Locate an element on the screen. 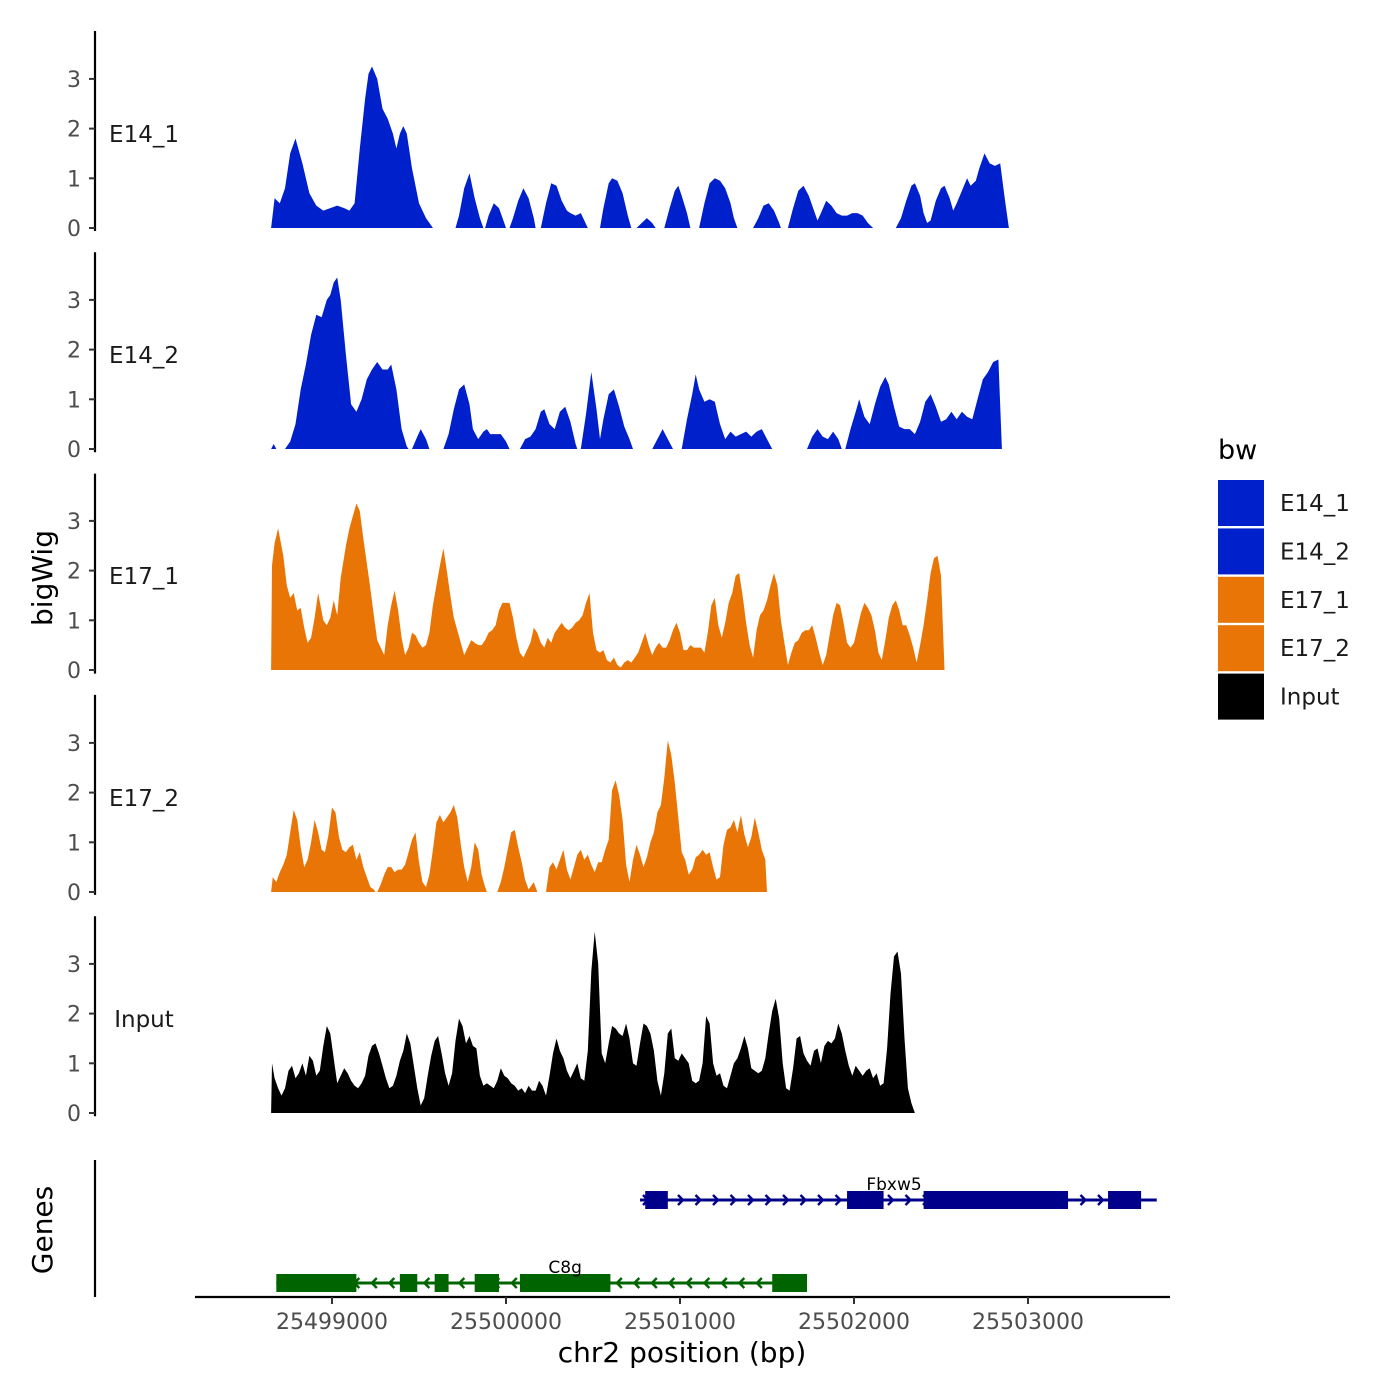 This screenshot has height=1400, width=1400. track-label: E17_1 is located at coordinates (144, 577).